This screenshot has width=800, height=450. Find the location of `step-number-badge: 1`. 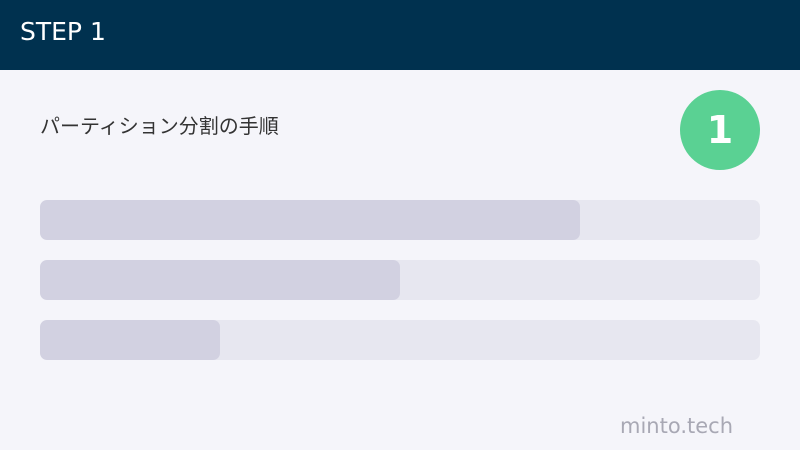

step-number-badge: 1 is located at coordinates (720, 130).